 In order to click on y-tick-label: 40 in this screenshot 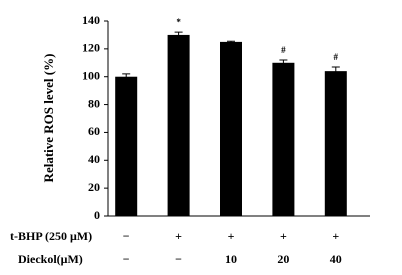, I will do `click(94, 159)`.